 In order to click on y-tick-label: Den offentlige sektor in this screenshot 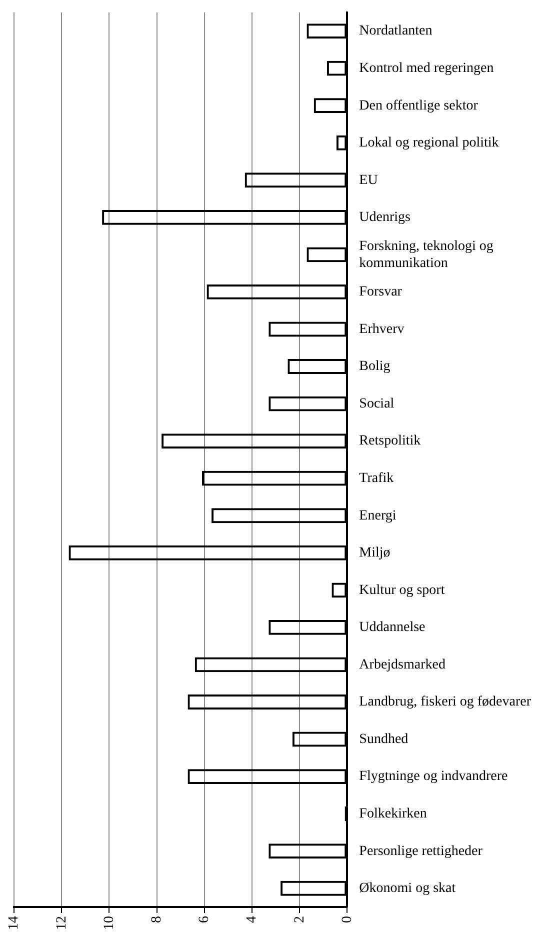, I will do `click(418, 106)`.